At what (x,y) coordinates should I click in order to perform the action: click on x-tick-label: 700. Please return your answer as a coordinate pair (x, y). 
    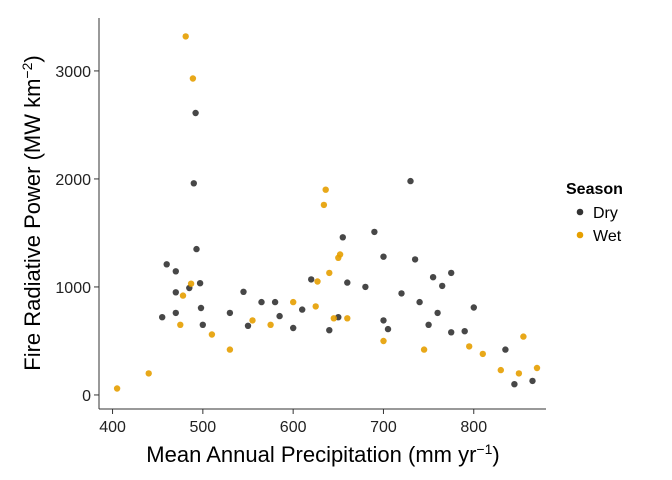
    Looking at the image, I should click on (383, 427).